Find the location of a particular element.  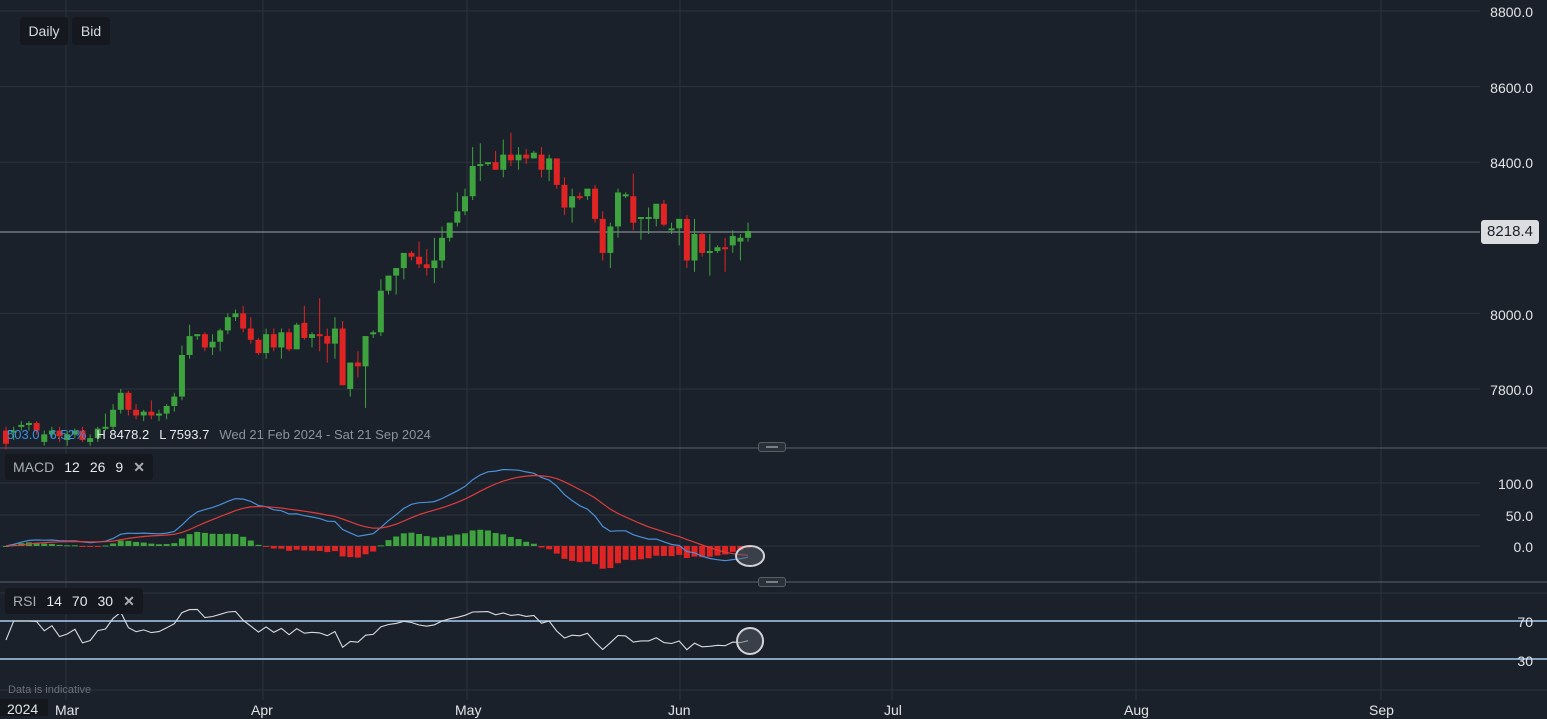

month-label: Sep is located at coordinates (1381, 710).